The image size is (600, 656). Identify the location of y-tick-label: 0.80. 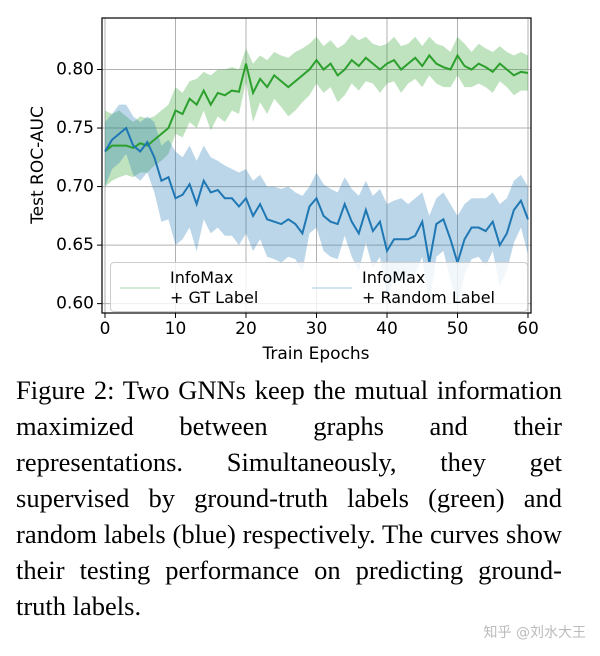
(75, 70).